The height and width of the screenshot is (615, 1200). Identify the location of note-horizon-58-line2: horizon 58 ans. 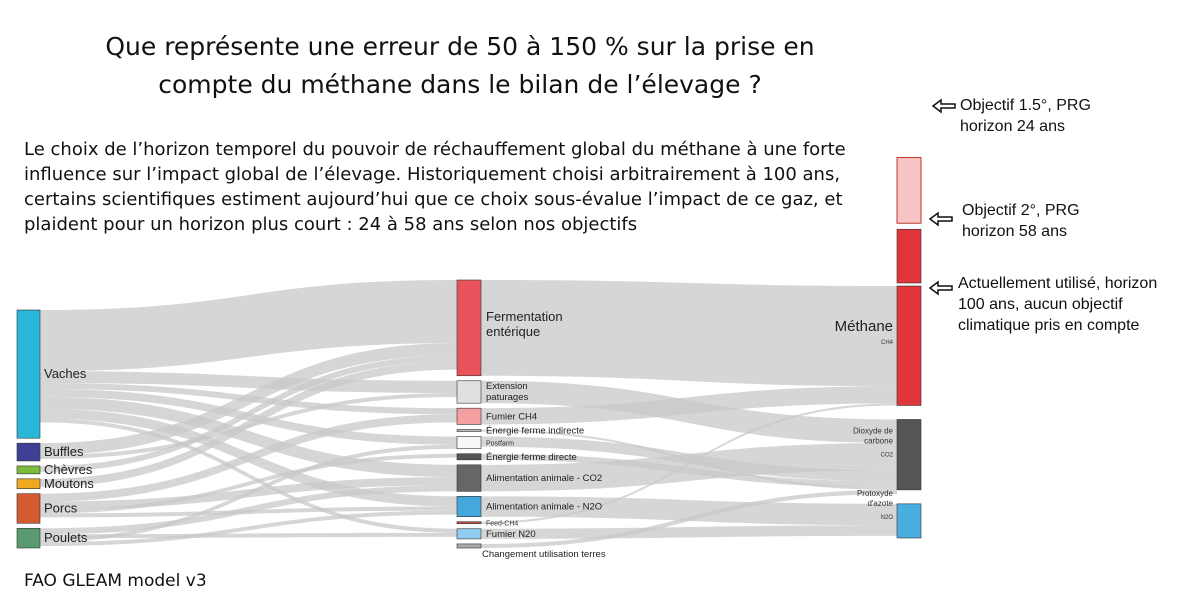
(1014, 231).